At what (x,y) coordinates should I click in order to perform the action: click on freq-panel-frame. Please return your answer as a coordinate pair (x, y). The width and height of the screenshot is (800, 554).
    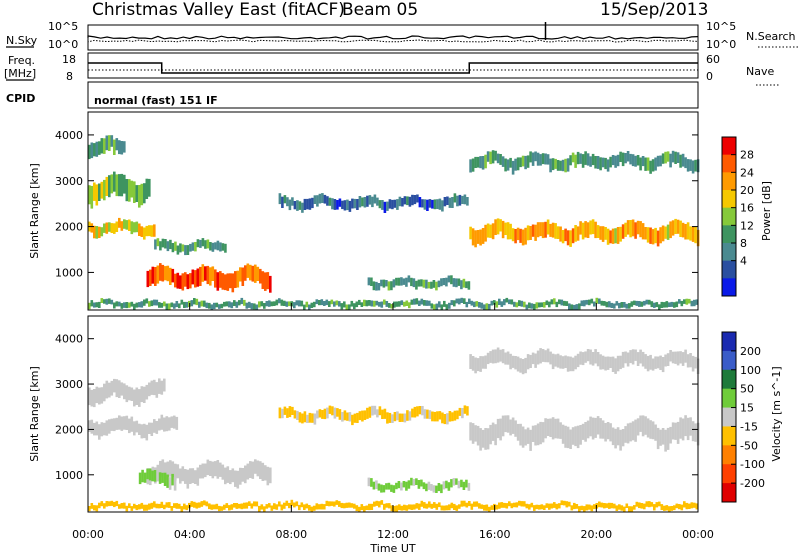
    Looking at the image, I should click on (393, 65).